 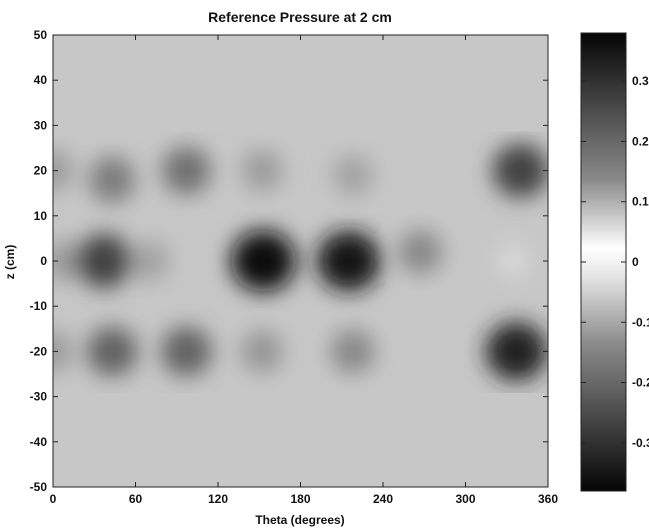 What do you see at coordinates (41, 171) in the screenshot?
I see `y-tick-label-3: 20` at bounding box center [41, 171].